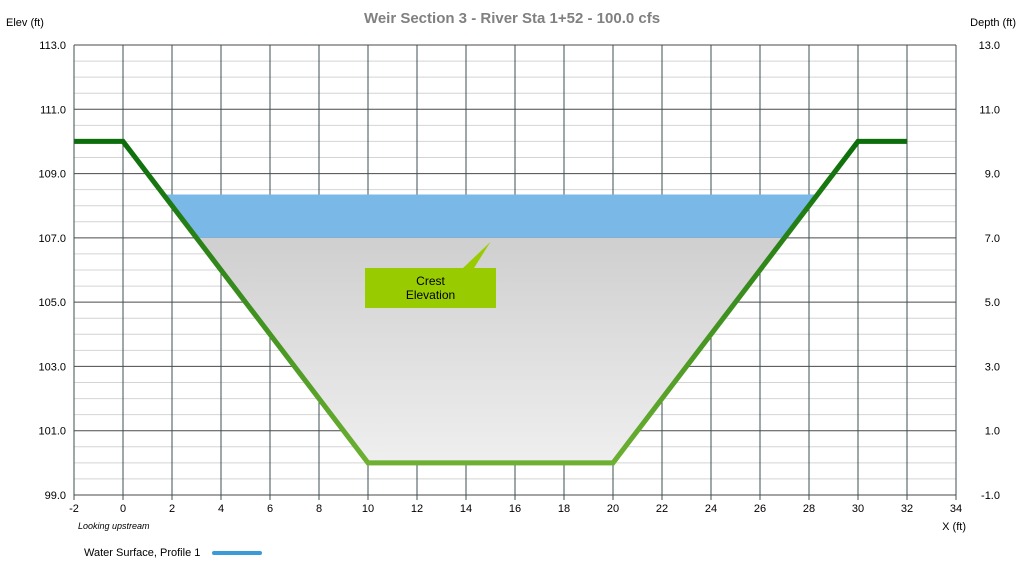 Image resolution: width=1024 pixels, height=574 pixels. What do you see at coordinates (711, 509) in the screenshot?
I see `x-tick-label: 24` at bounding box center [711, 509].